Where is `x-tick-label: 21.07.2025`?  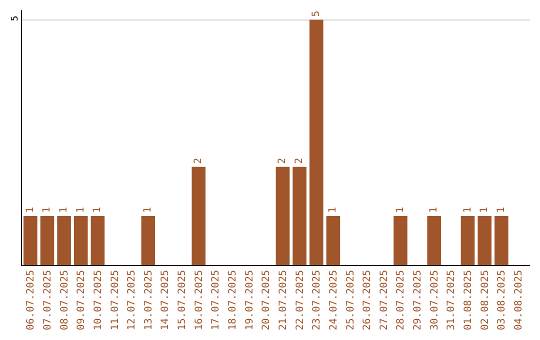
x-tick-label: 21.07.2025 is located at coordinates (283, 300).